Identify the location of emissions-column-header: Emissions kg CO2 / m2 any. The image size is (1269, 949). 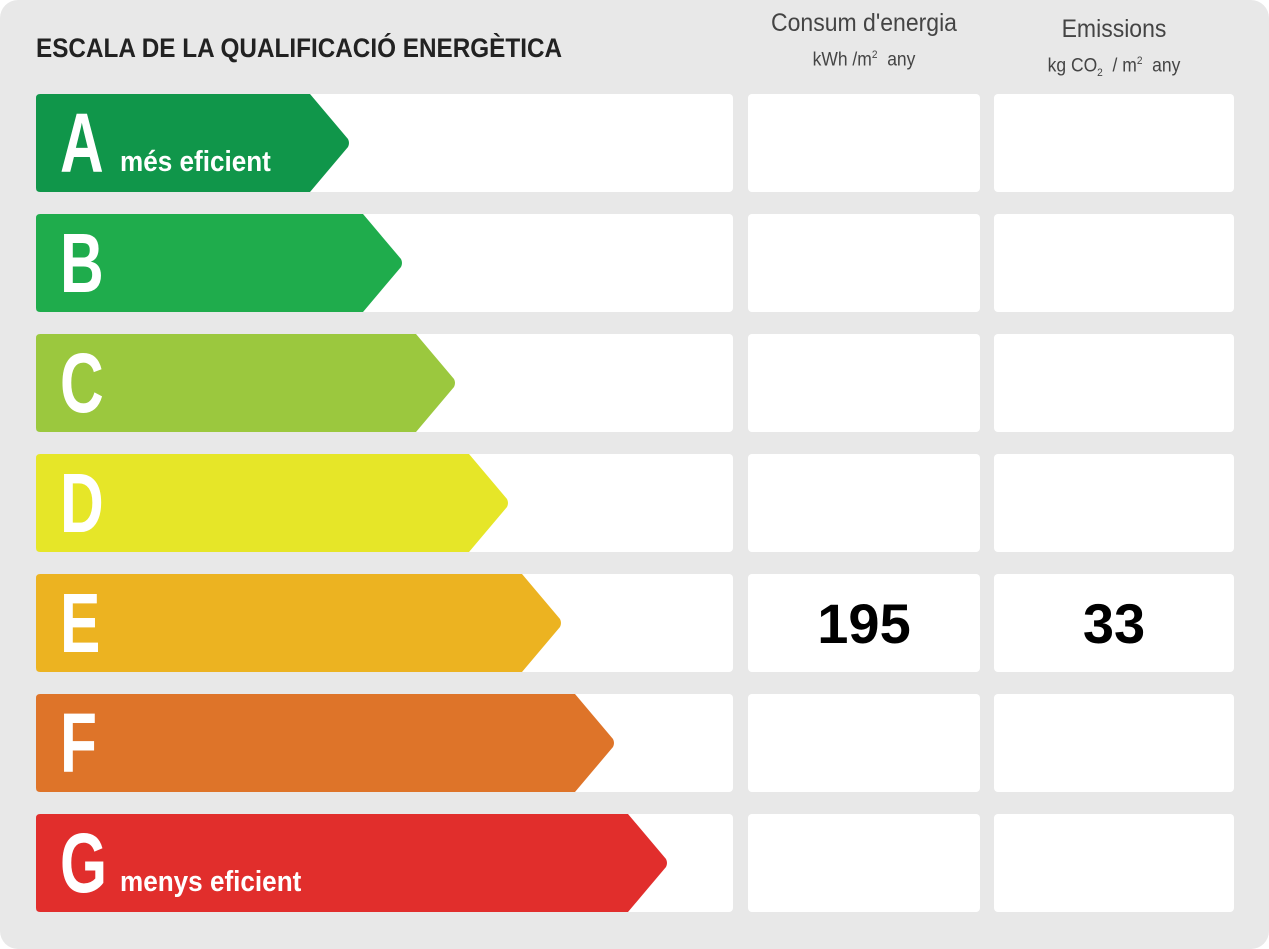
(1114, 50).